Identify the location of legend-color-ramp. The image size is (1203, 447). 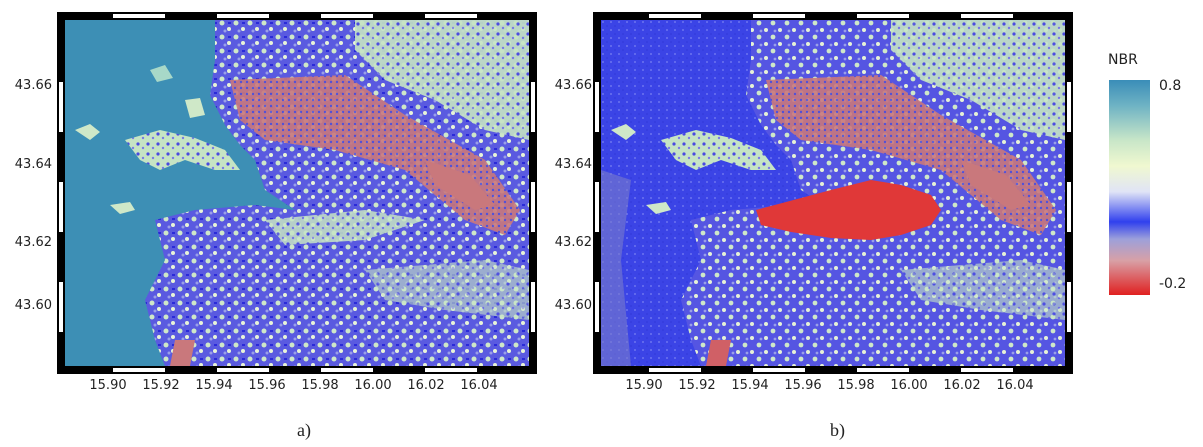
(1129, 187).